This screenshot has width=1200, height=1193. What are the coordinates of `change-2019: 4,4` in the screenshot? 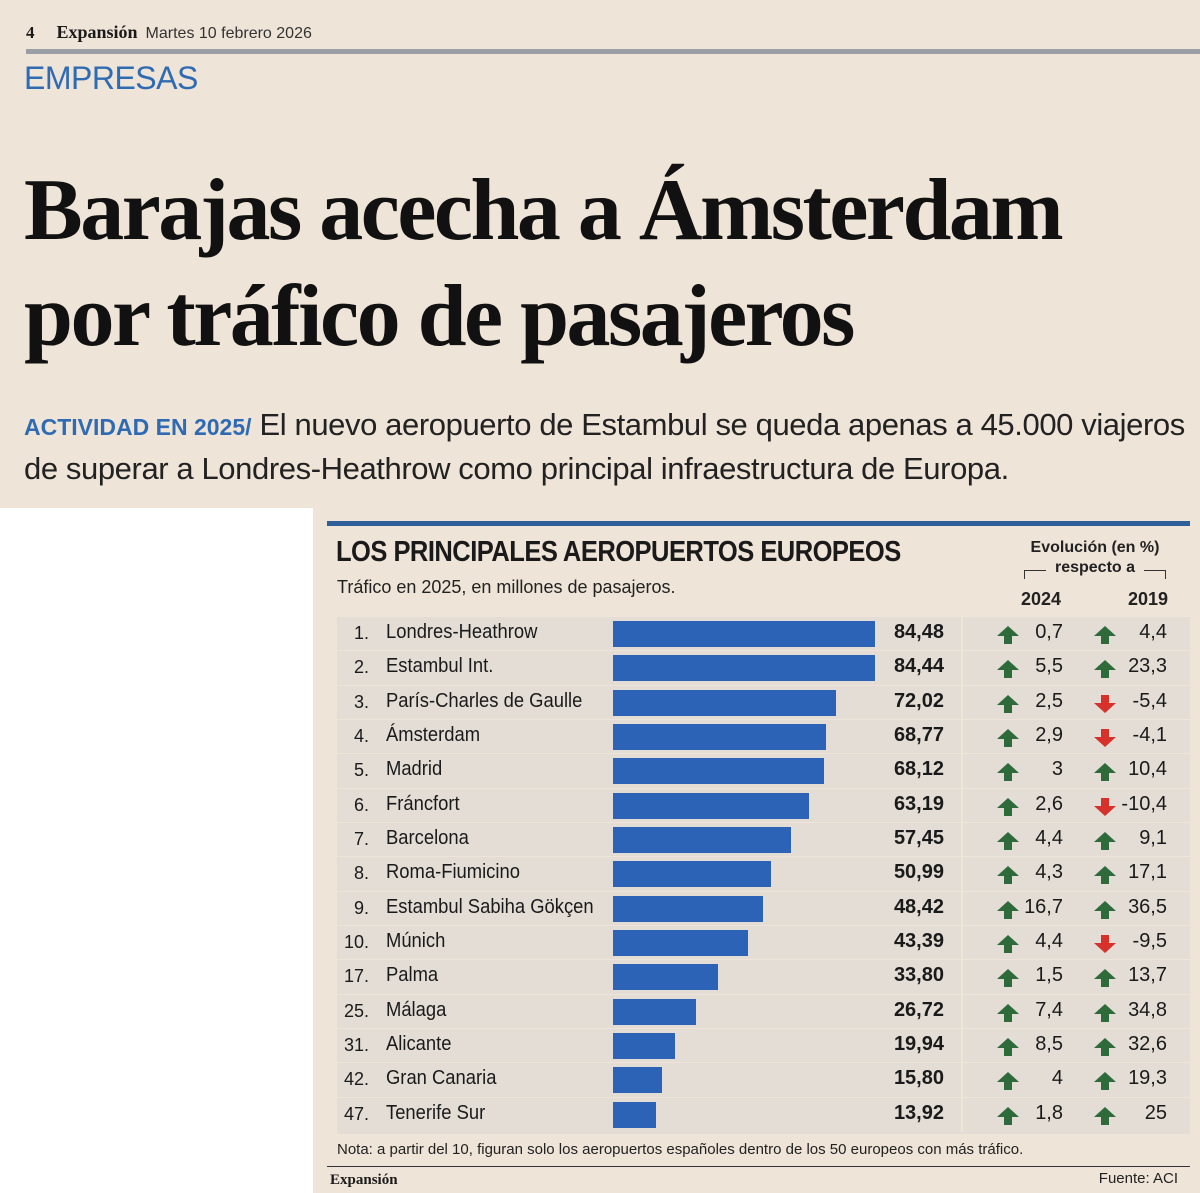 It's located at (1153, 632).